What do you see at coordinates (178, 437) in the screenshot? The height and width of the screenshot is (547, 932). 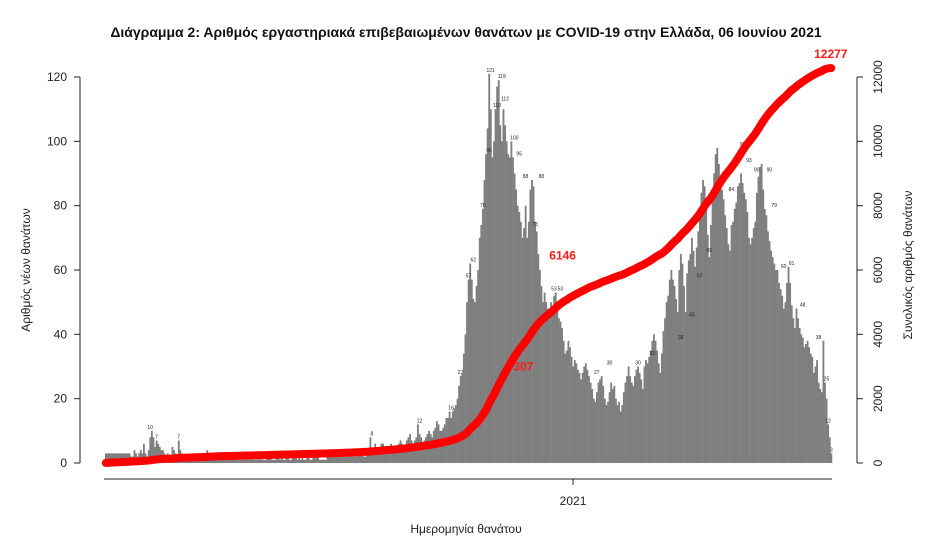 I see `bar-value-label: 7` at bounding box center [178, 437].